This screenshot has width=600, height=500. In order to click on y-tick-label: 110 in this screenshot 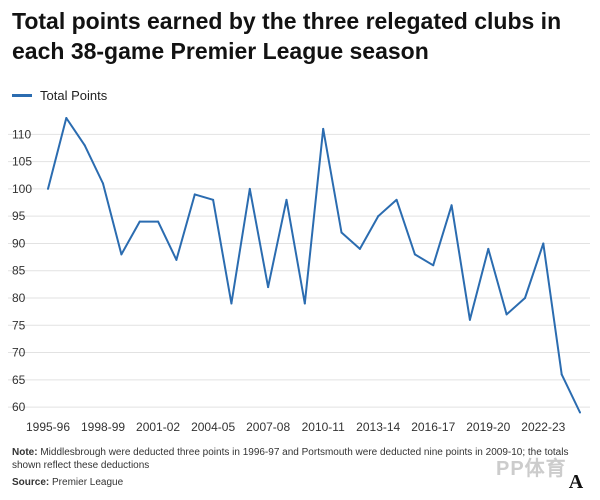, I will do `click(21, 134)`.